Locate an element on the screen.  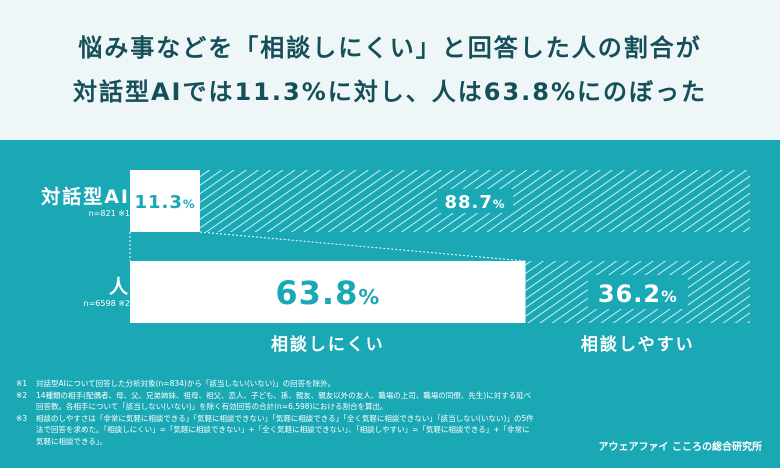
data-label: 88.7% is located at coordinates (474, 202).